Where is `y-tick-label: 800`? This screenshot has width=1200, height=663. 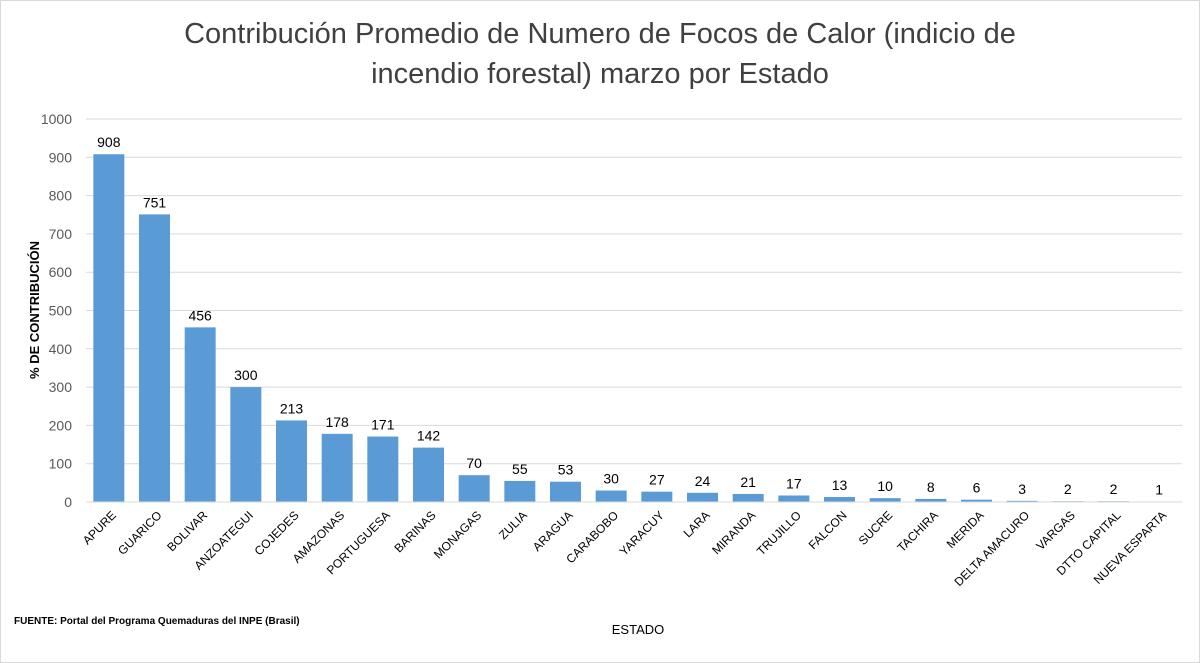
y-tick-label: 800 is located at coordinates (61, 196).